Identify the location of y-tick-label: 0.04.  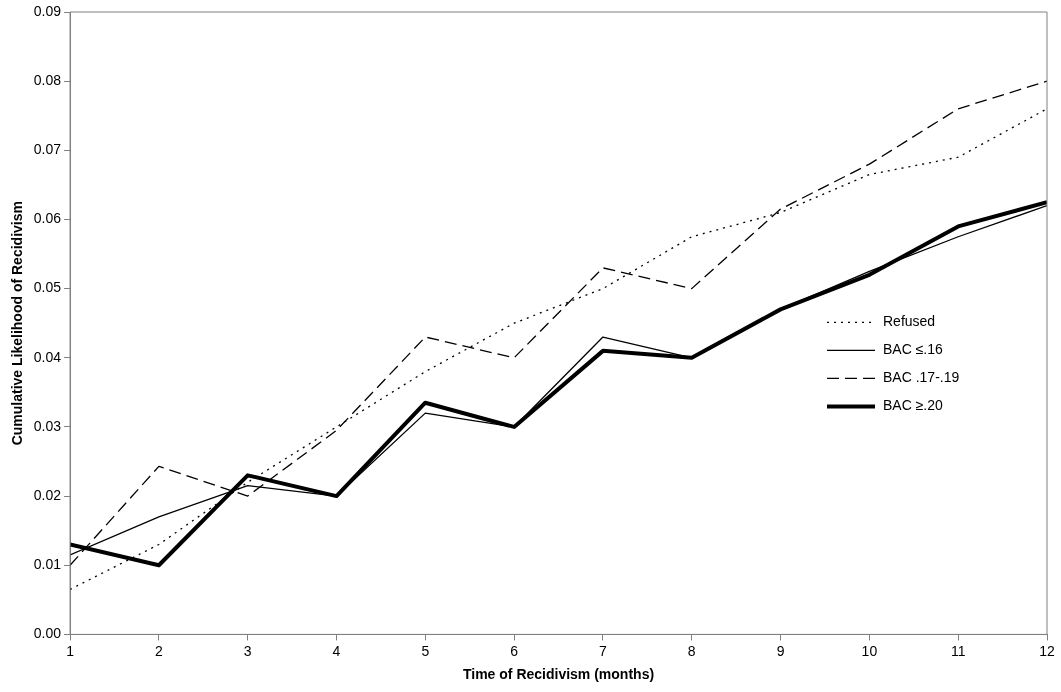
(47, 356).